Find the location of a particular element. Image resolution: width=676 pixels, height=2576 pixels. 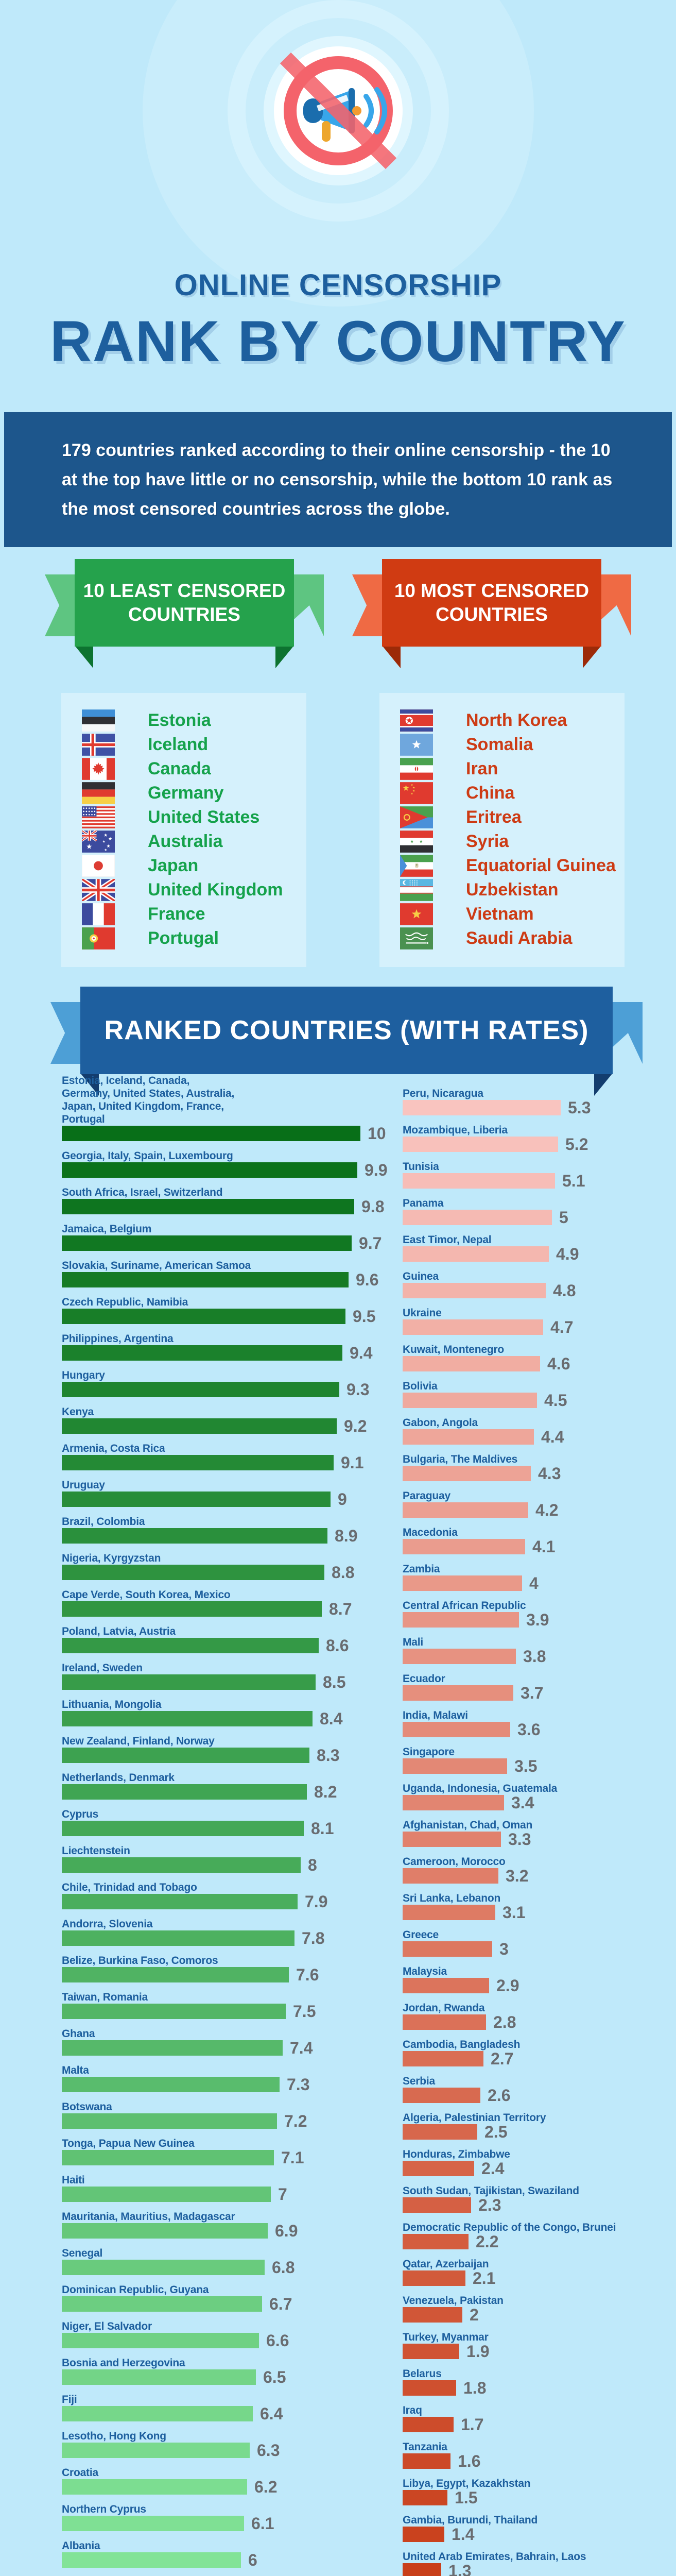

chart-row: Liechtenstein 8 is located at coordinates (235, 1858).